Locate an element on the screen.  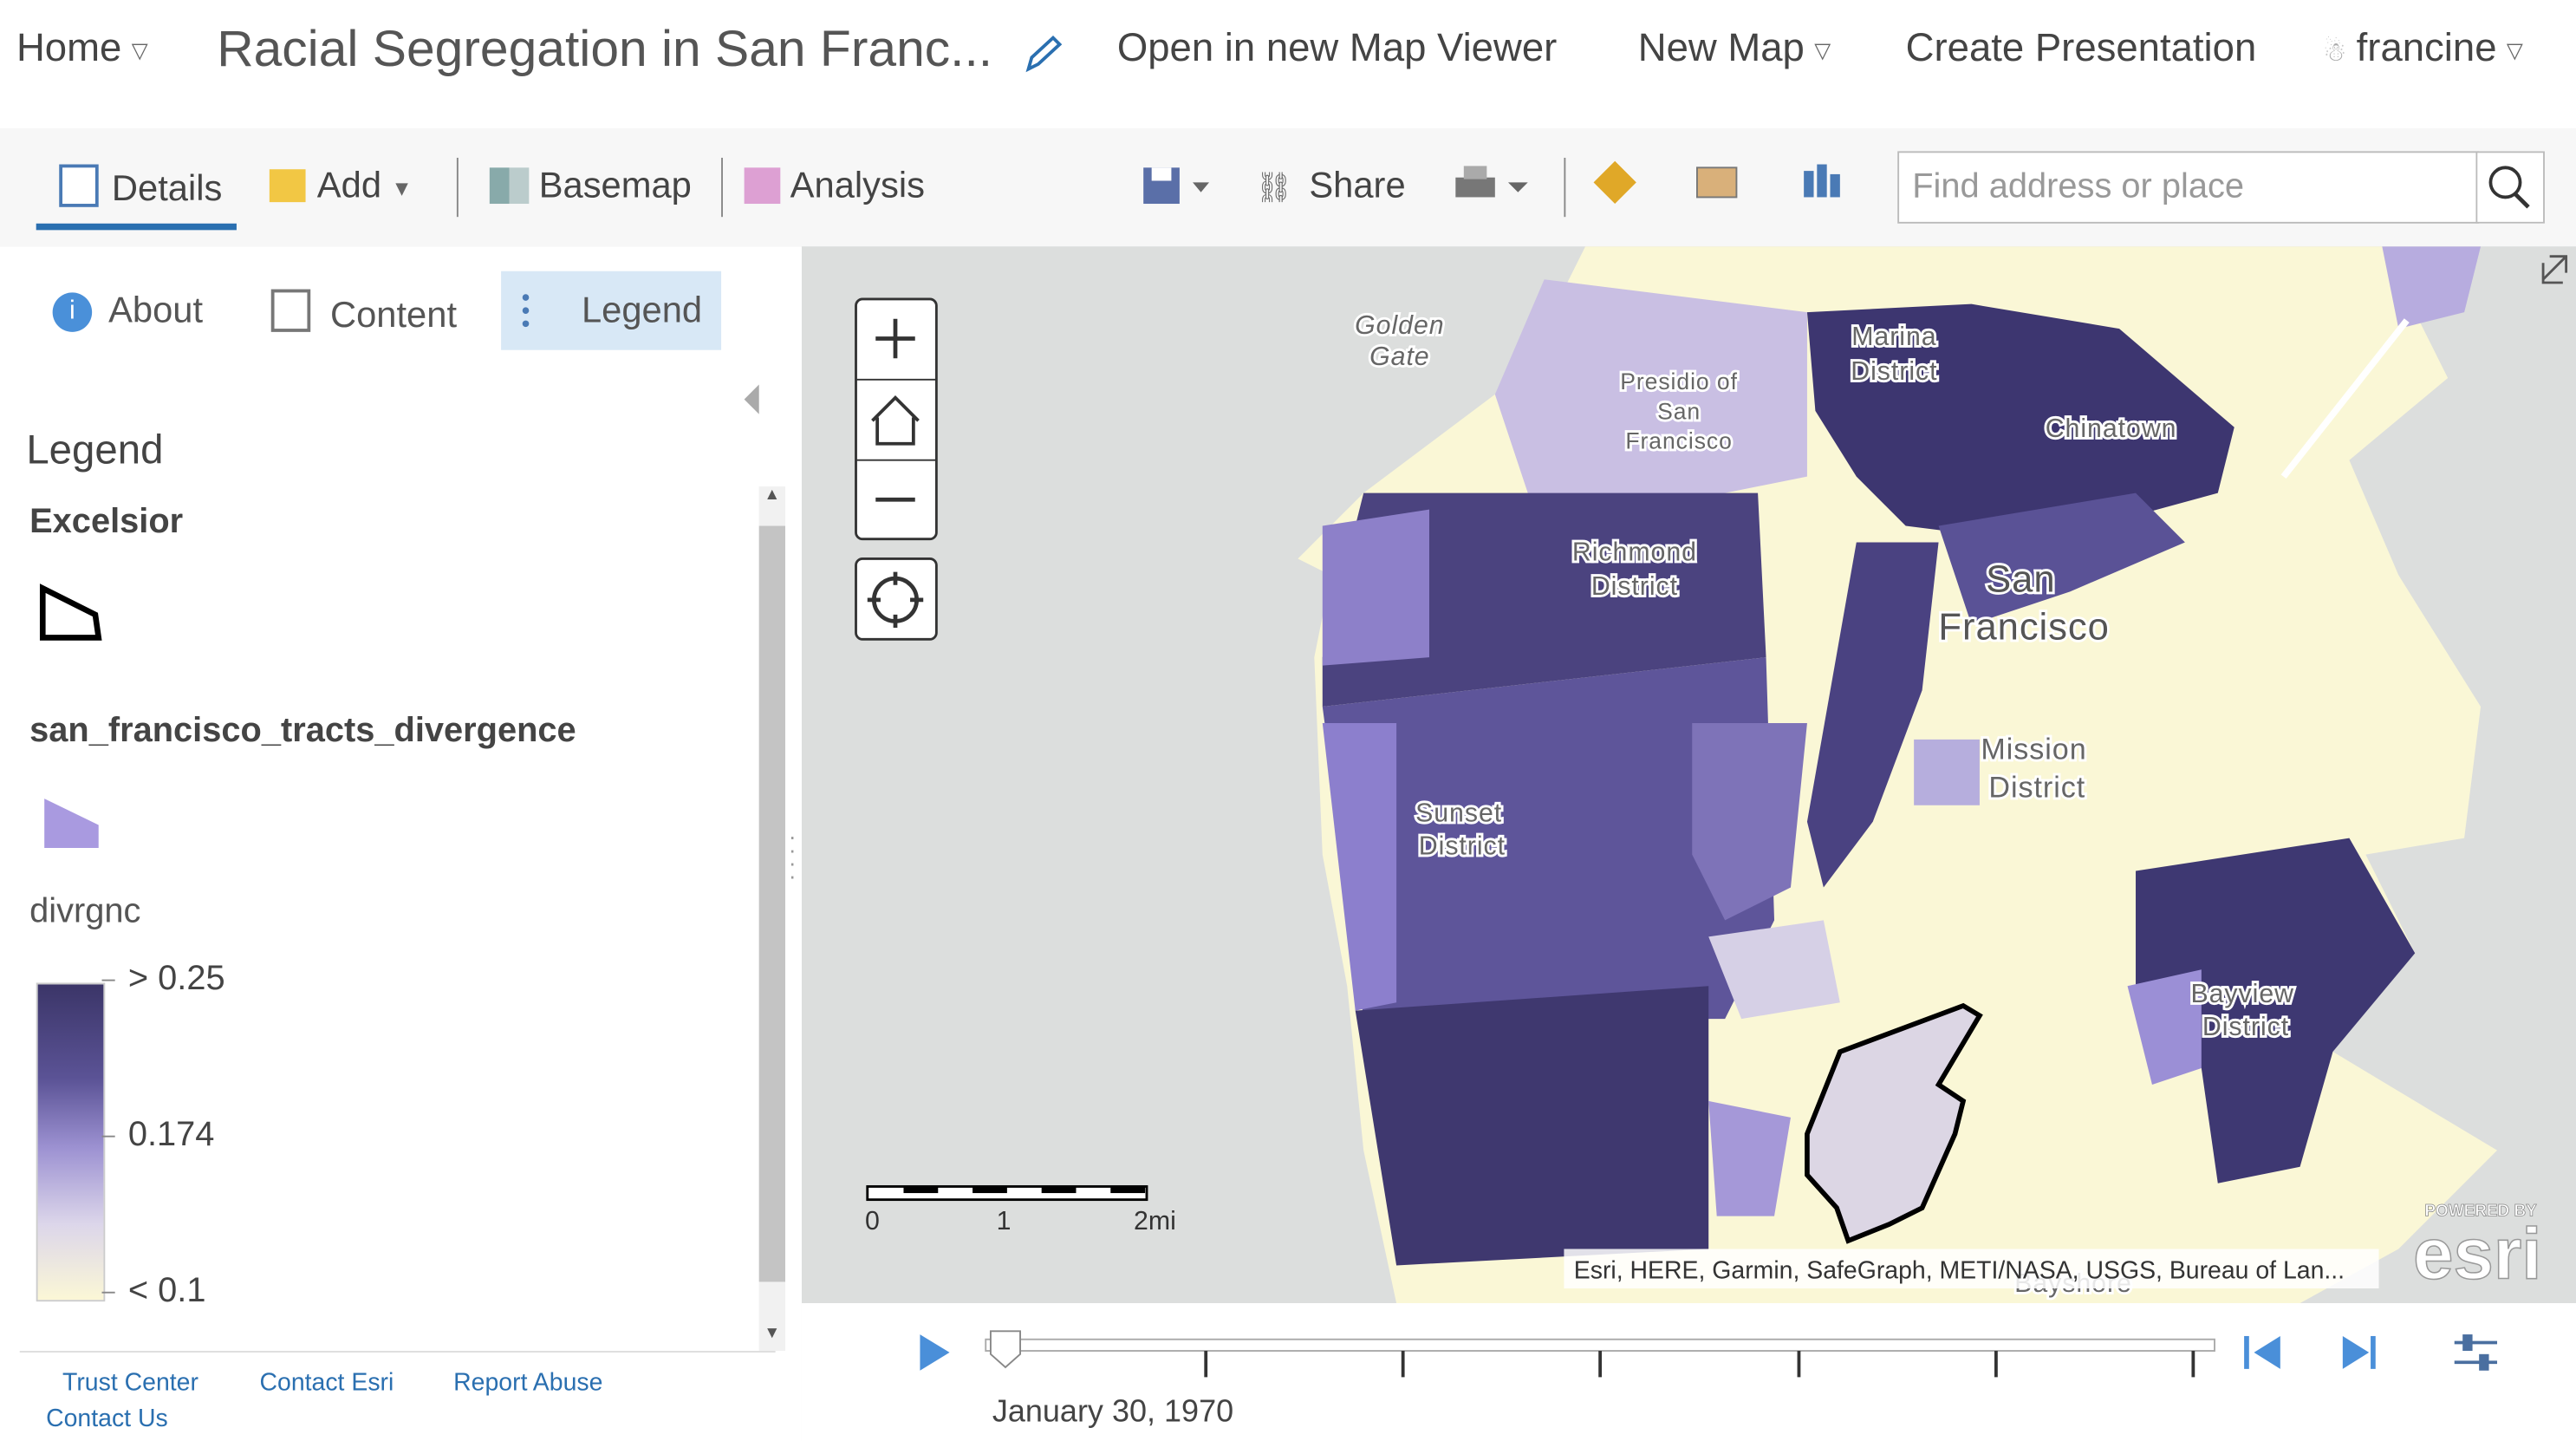
search-placeholder: Find address or place is located at coordinates (2078, 186).